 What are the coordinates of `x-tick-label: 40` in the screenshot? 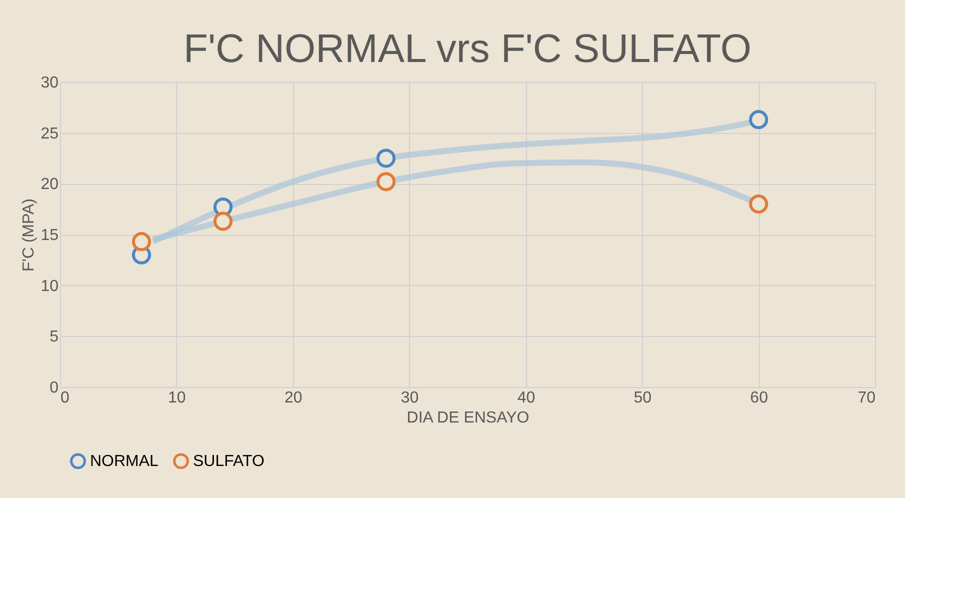 It's located at (526, 398).